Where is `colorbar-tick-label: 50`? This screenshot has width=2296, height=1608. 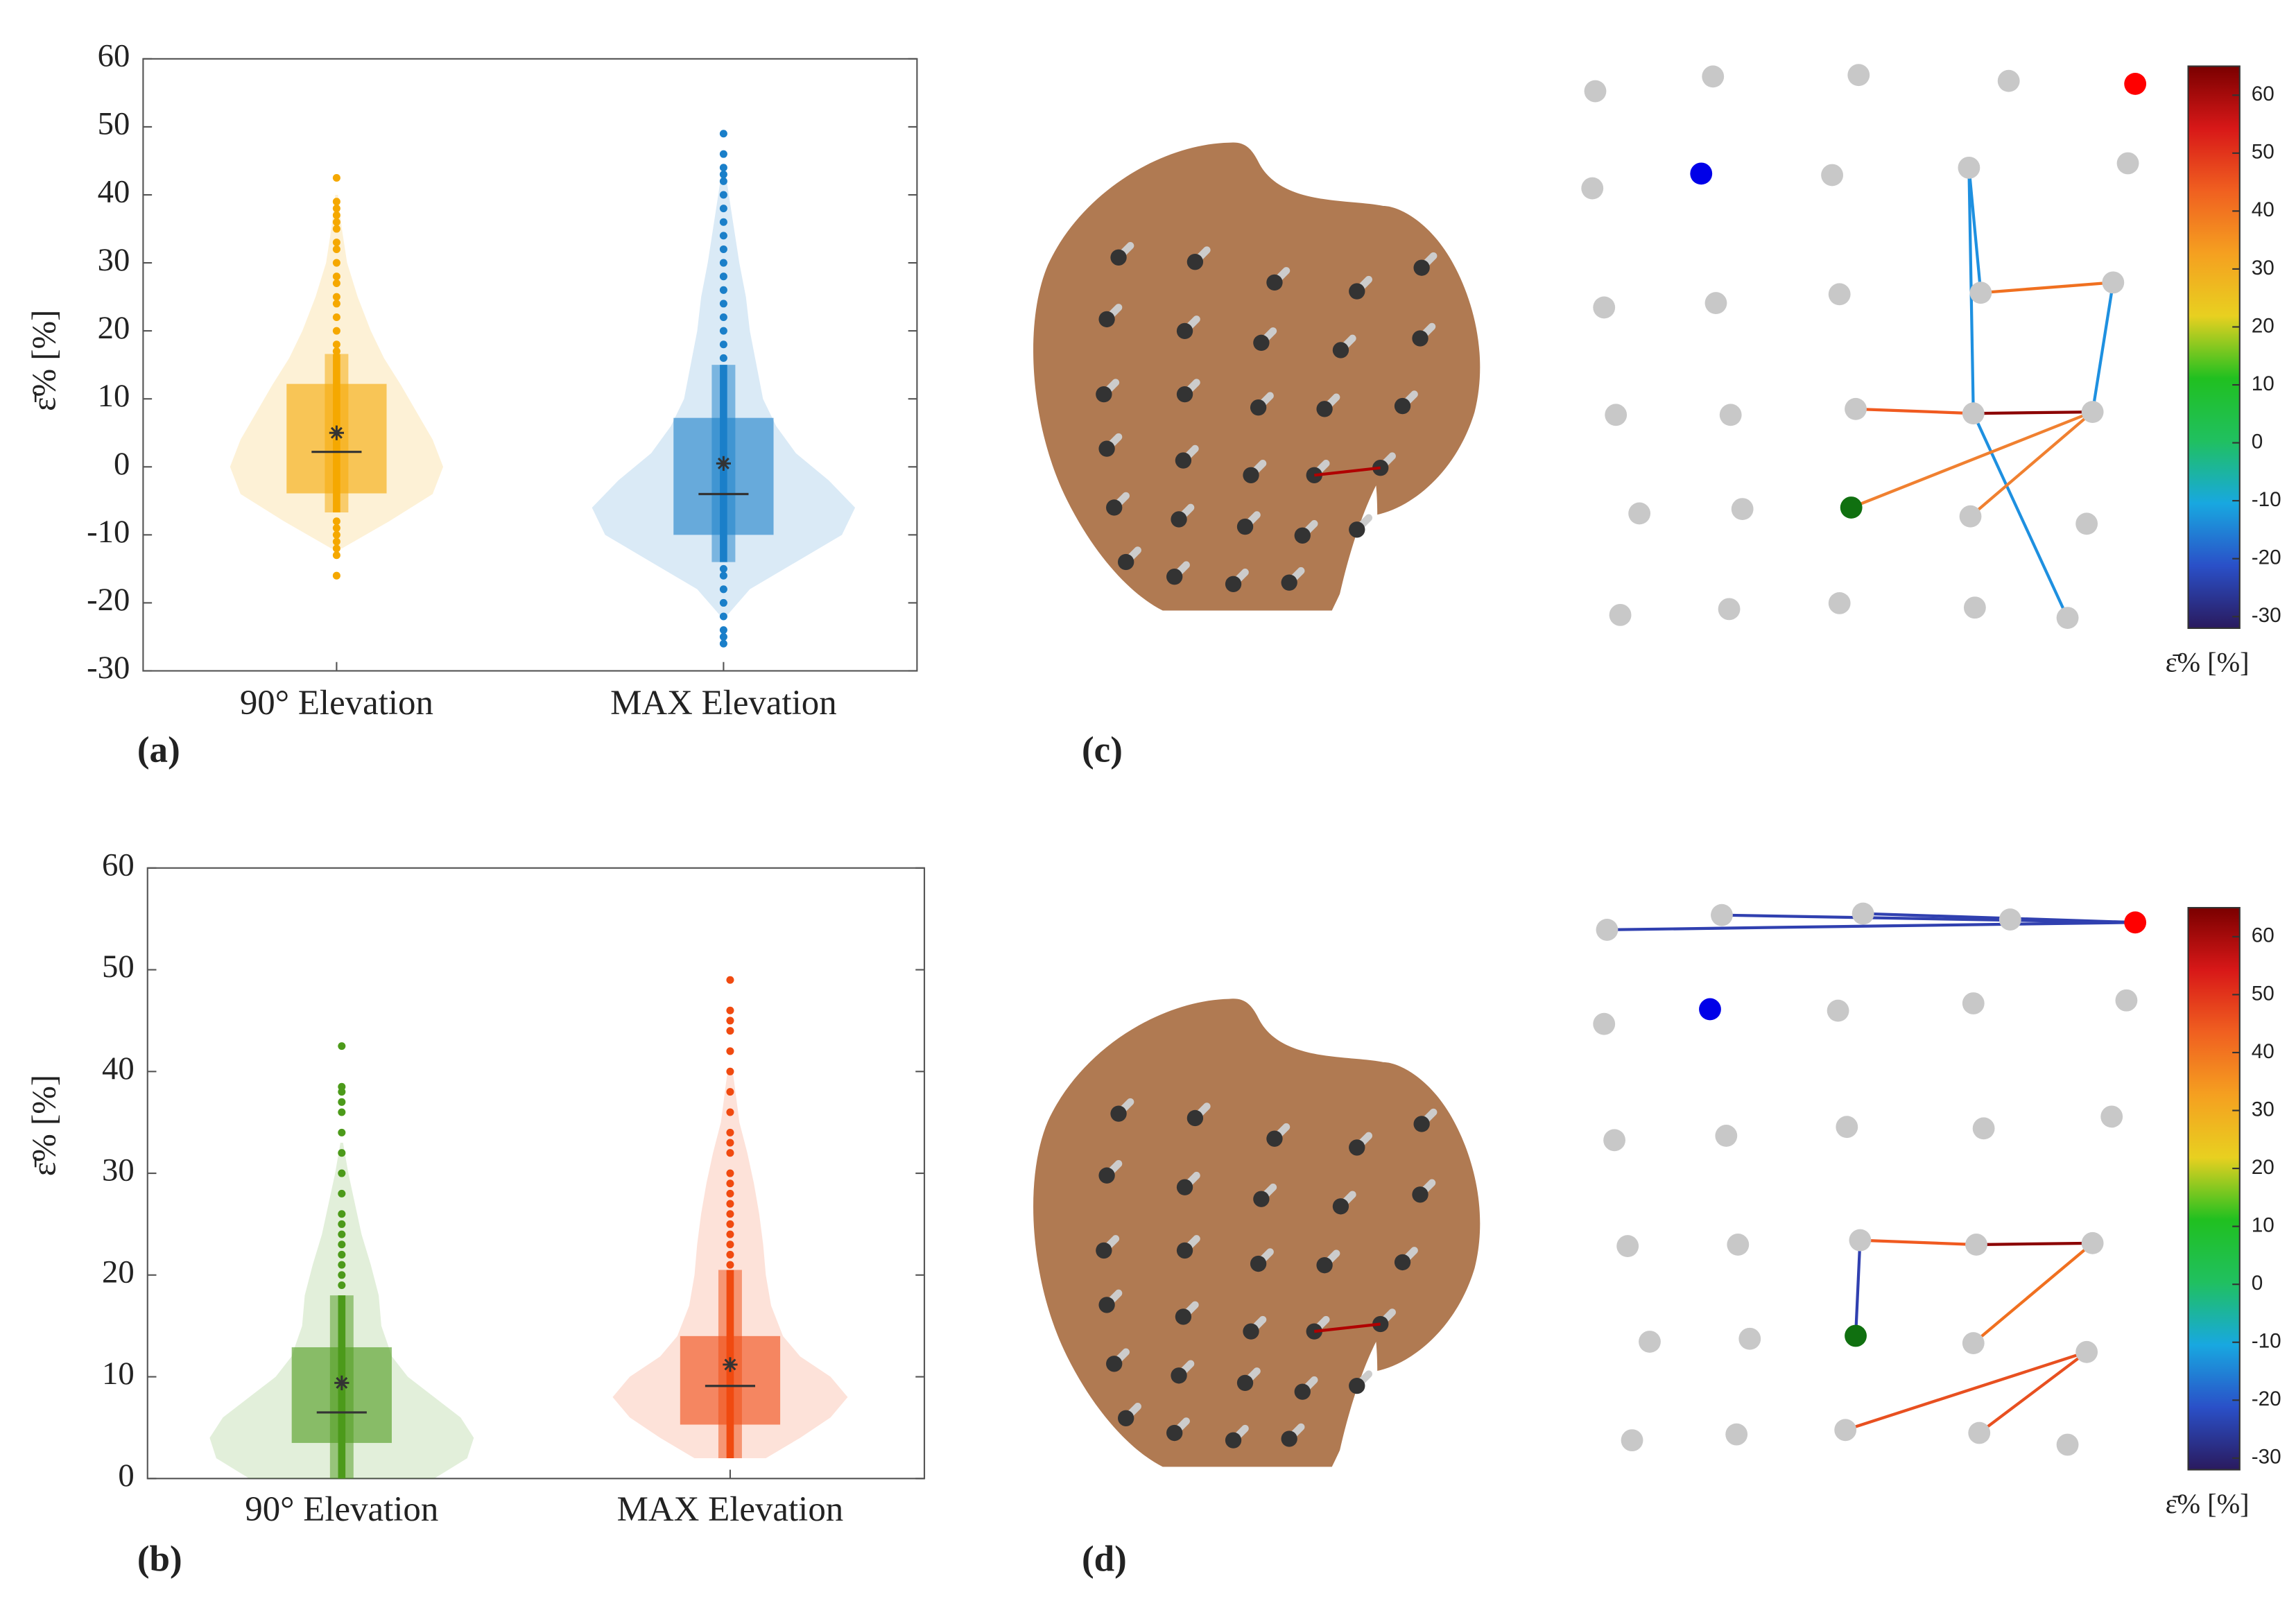
colorbar-tick-label: 50 is located at coordinates (2263, 152).